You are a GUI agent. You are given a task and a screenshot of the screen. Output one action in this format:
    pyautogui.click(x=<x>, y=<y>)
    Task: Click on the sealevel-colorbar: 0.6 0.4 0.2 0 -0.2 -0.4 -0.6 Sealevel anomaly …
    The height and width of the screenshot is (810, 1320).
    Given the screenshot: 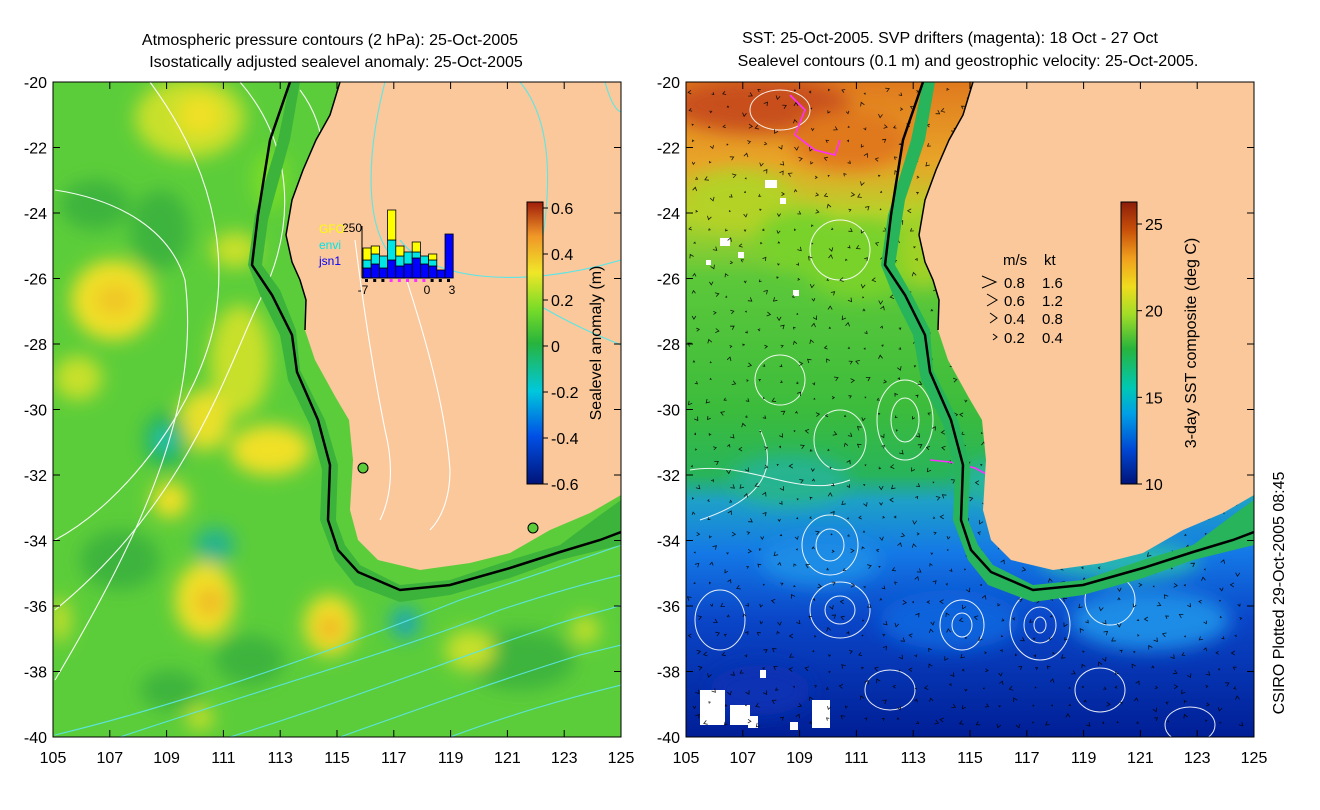 What is the action you would take?
    pyautogui.click(x=565, y=347)
    